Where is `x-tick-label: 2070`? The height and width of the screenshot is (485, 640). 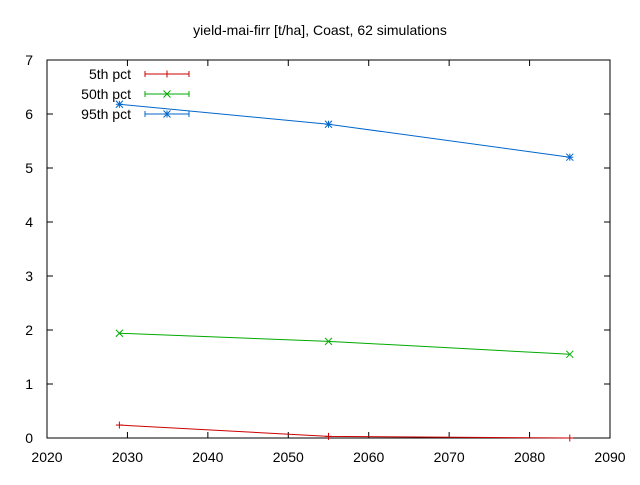
x-tick-label: 2070 is located at coordinates (449, 457).